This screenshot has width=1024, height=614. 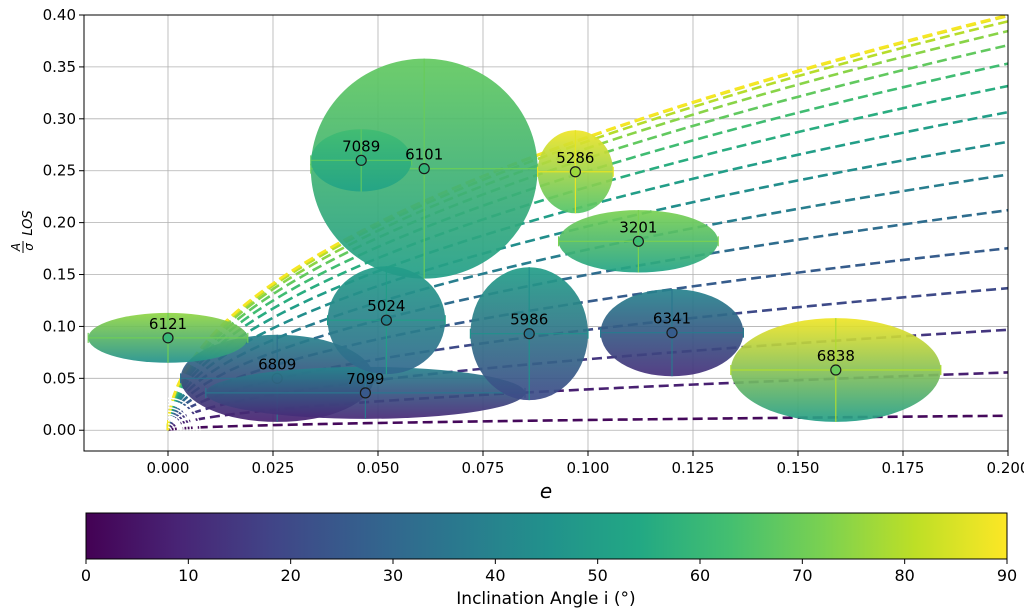 What do you see at coordinates (16, 247) in the screenshot?
I see `y-axis-label-numerator: A` at bounding box center [16, 247].